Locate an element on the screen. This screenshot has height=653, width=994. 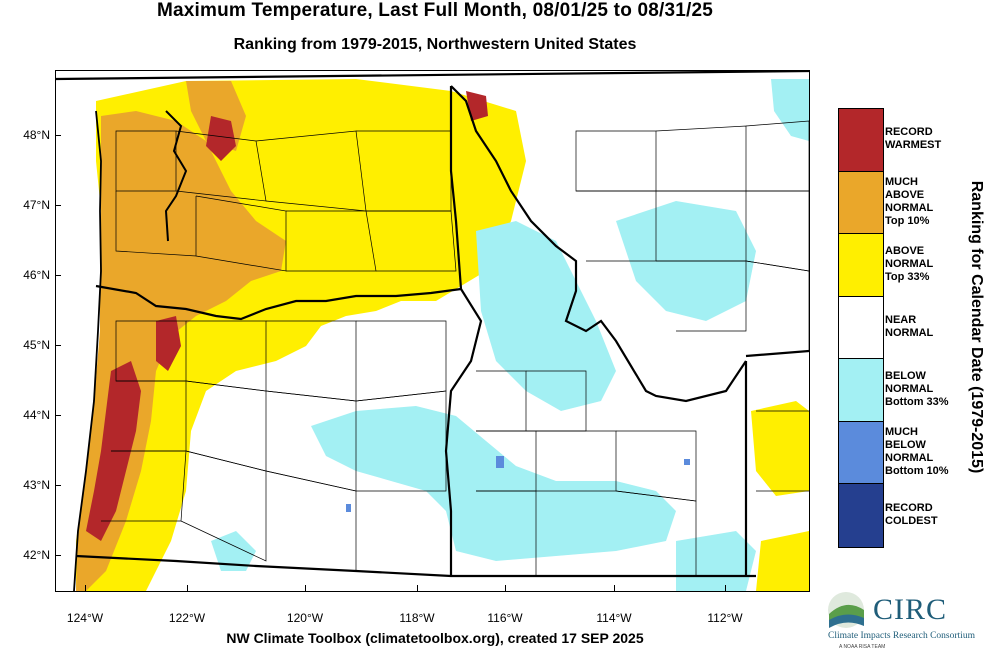
lat-label-47: 47°N is located at coordinates (36, 205).